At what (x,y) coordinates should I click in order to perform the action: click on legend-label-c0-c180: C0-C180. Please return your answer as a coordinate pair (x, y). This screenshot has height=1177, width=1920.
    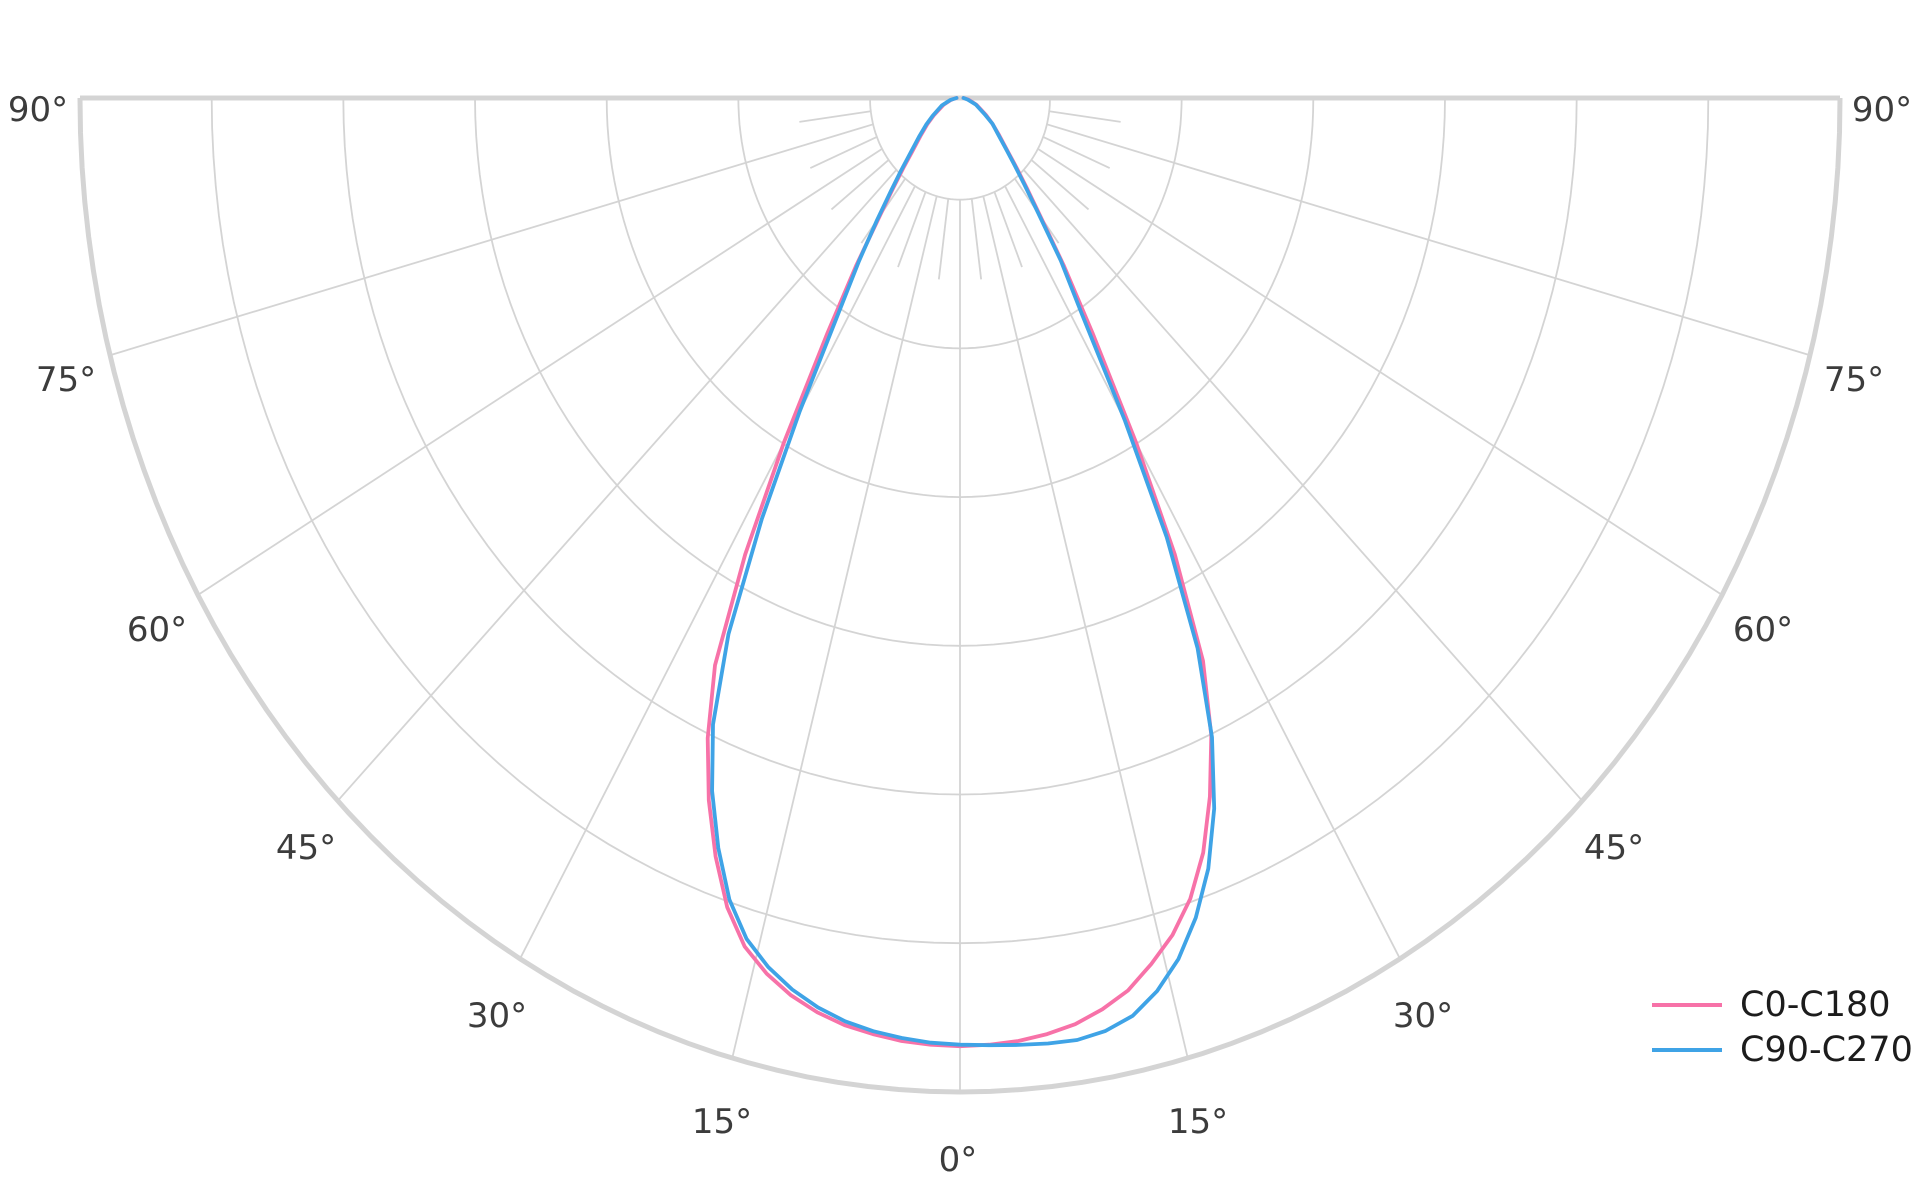
    Looking at the image, I should click on (1815, 1005).